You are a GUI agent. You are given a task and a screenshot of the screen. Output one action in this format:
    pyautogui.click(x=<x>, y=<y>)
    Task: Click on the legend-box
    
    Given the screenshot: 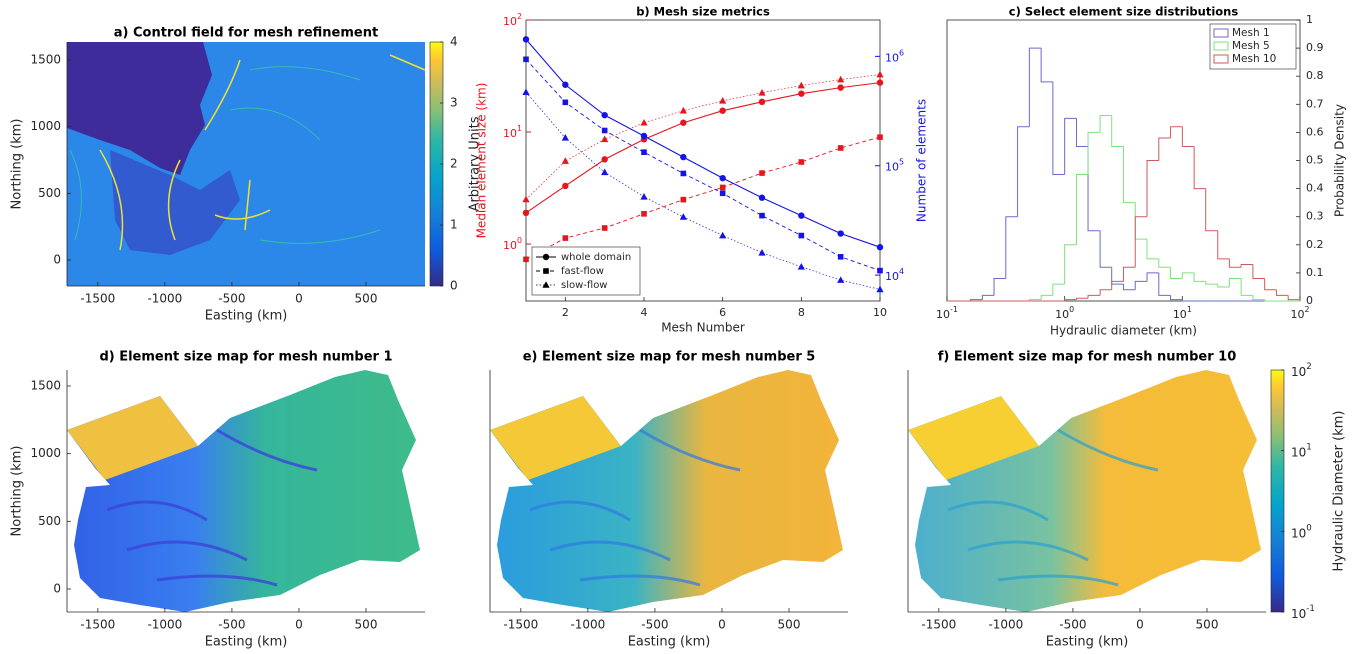 What is the action you would take?
    pyautogui.click(x=1253, y=46)
    